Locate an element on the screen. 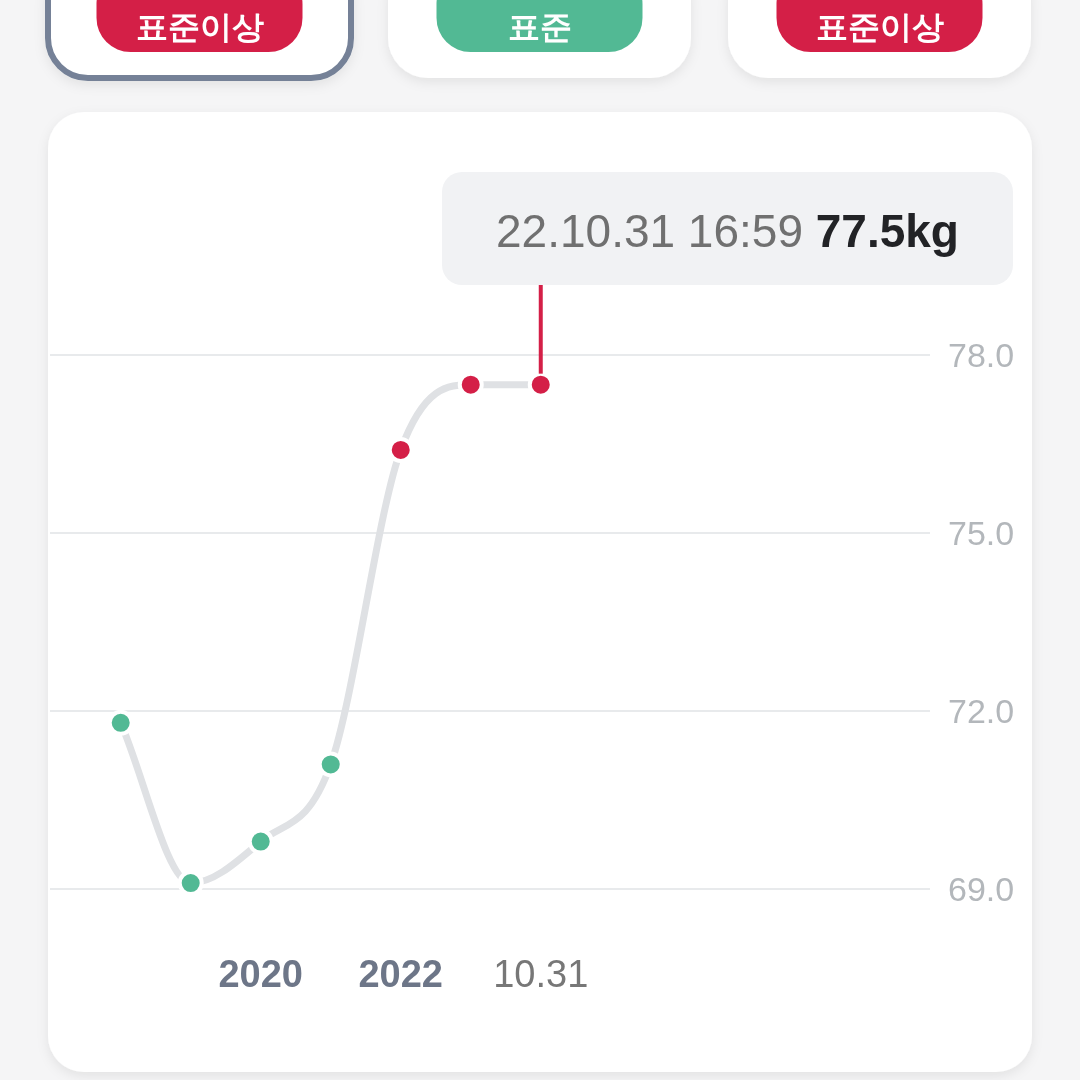 Image resolution: width=1080 pixels, height=1080 pixels. text: 표준 is located at coordinates (539, 27).